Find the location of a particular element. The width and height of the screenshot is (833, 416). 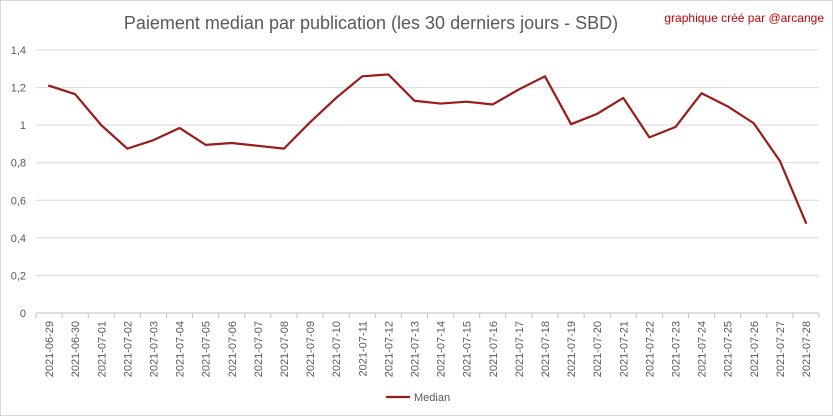

x-tick-label: 2021-07-17 is located at coordinates (520, 349).